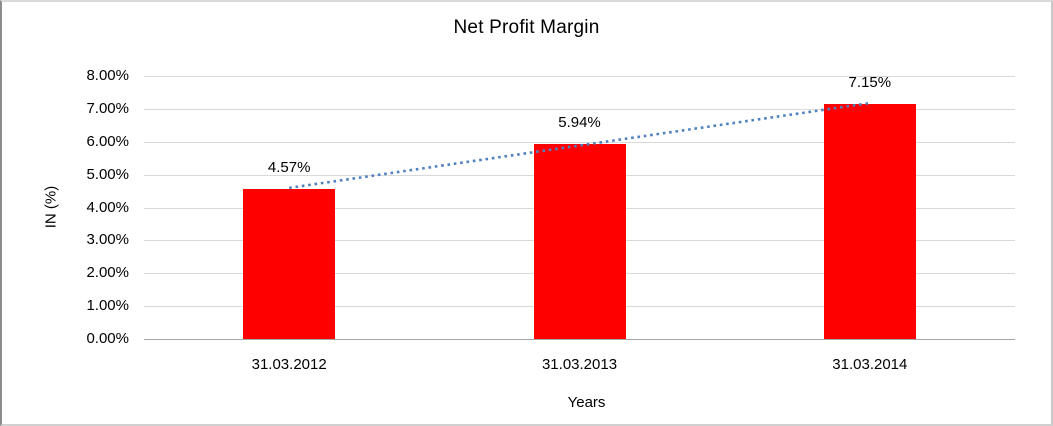 The image size is (1053, 426). What do you see at coordinates (289, 167) in the screenshot?
I see `data-label: 4.57%` at bounding box center [289, 167].